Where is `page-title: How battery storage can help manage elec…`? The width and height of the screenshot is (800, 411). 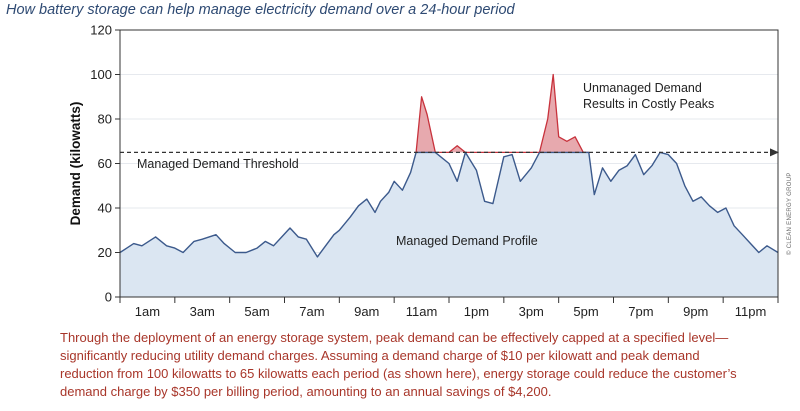 page-title: How battery storage can help manage elec… is located at coordinates (260, 10).